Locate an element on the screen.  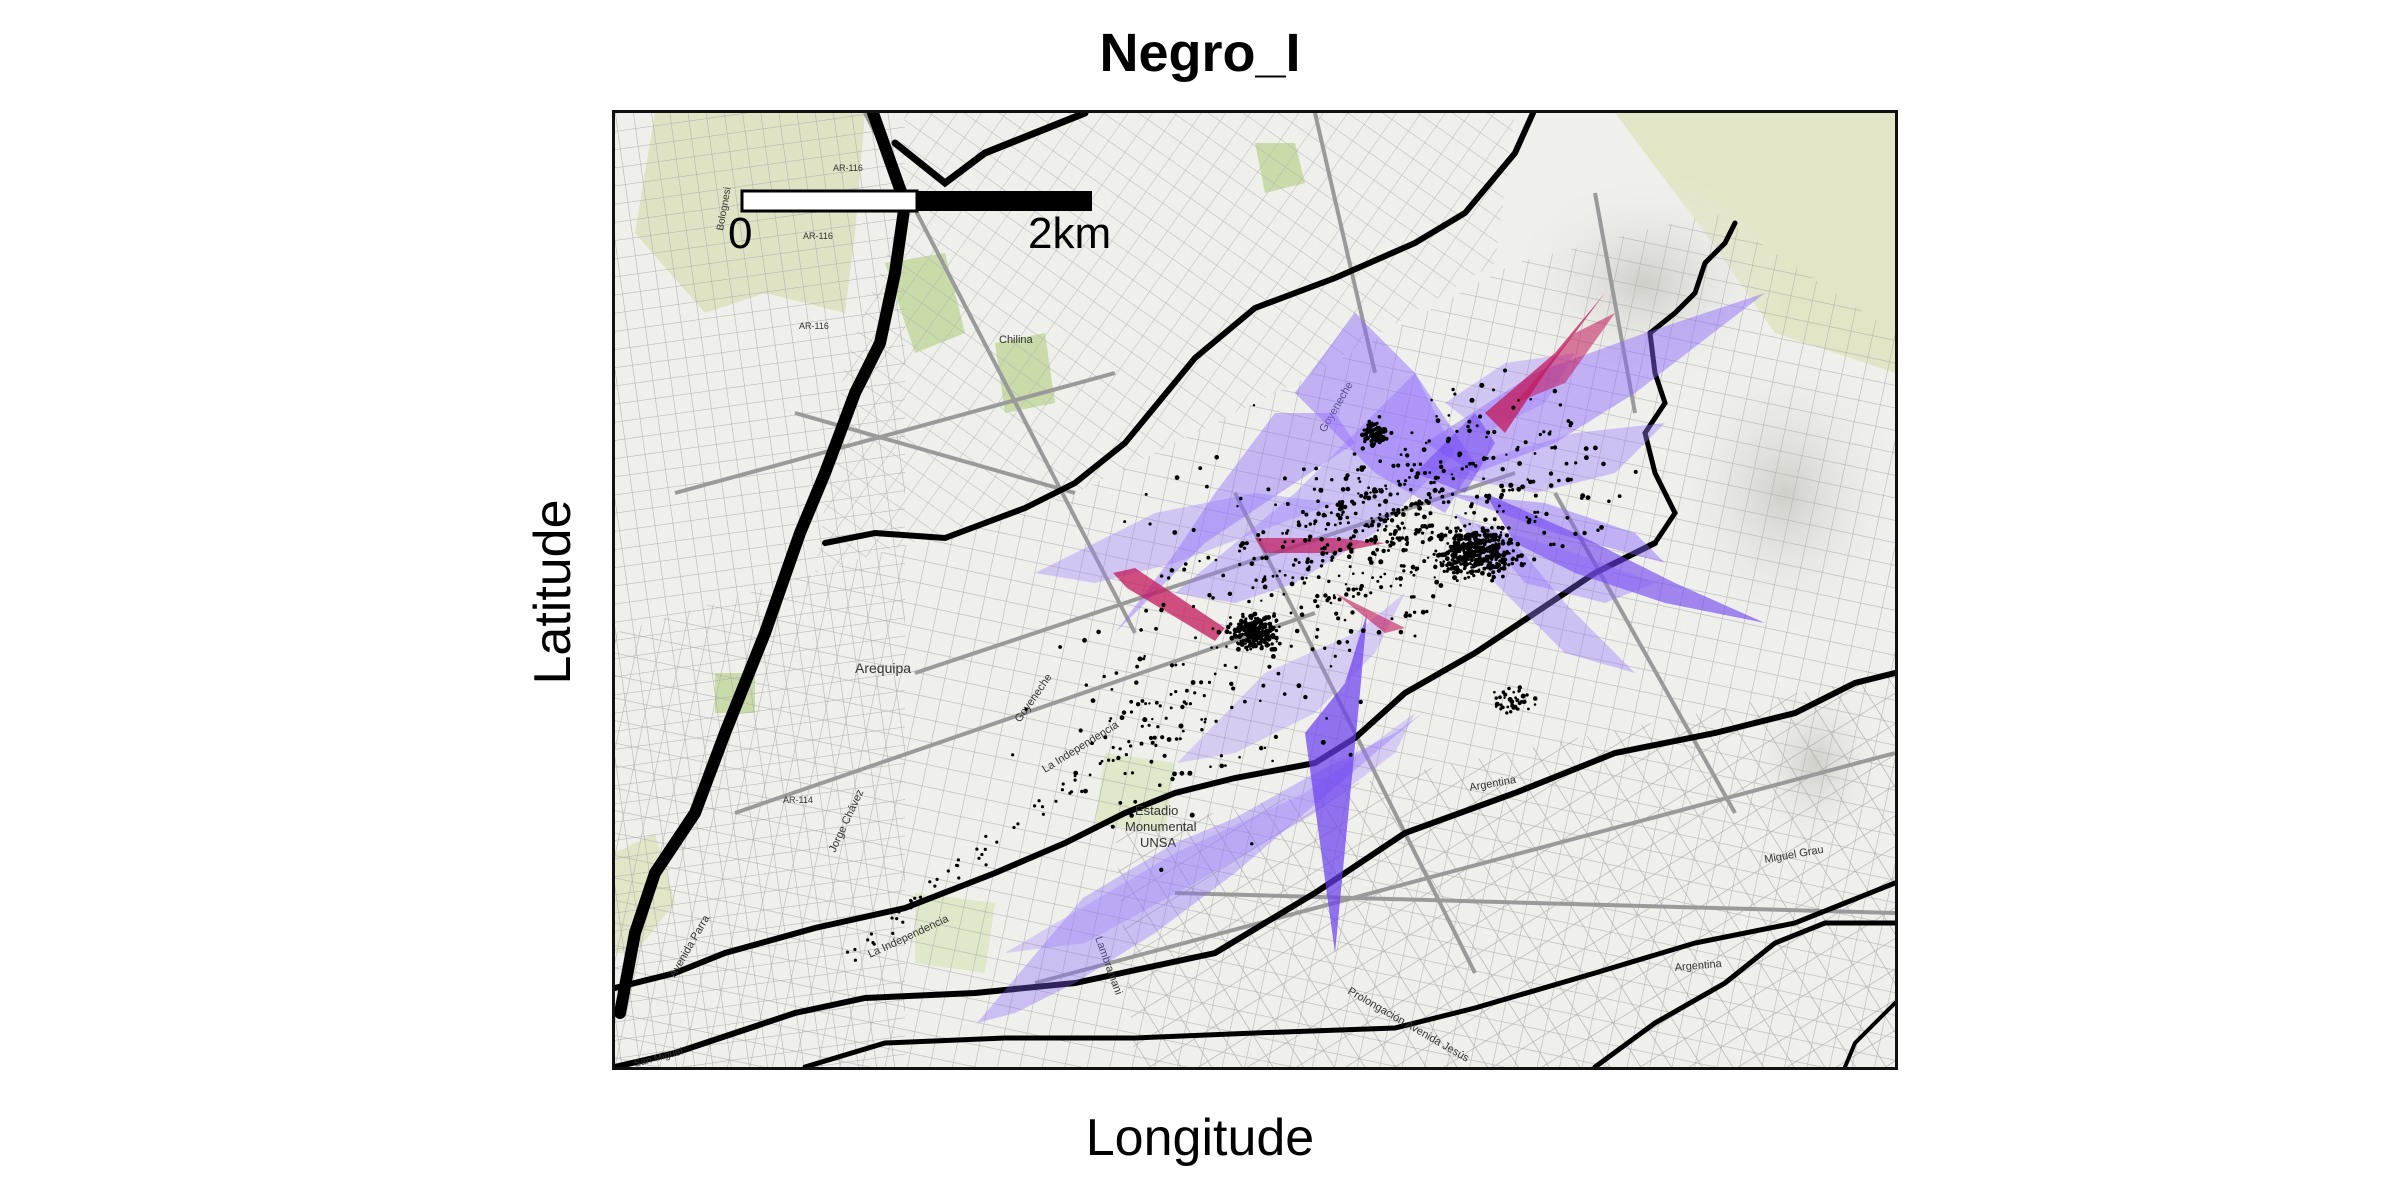
range-polygon-magenta-west is located at coordinates (1169, 604).